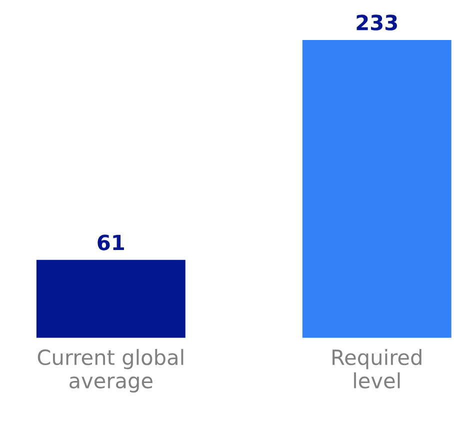 This screenshot has width=454, height=424. I want to click on data-label: 61, so click(111, 242).